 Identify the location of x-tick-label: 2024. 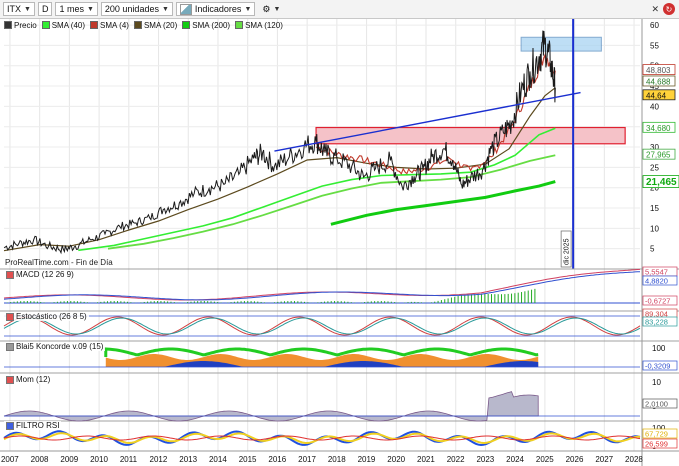
(515, 459).